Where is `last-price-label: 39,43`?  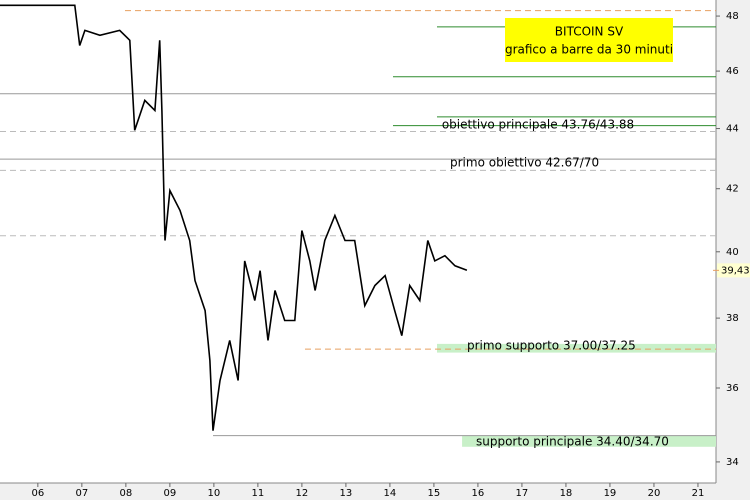 last-price-label: 39,43 is located at coordinates (735, 270).